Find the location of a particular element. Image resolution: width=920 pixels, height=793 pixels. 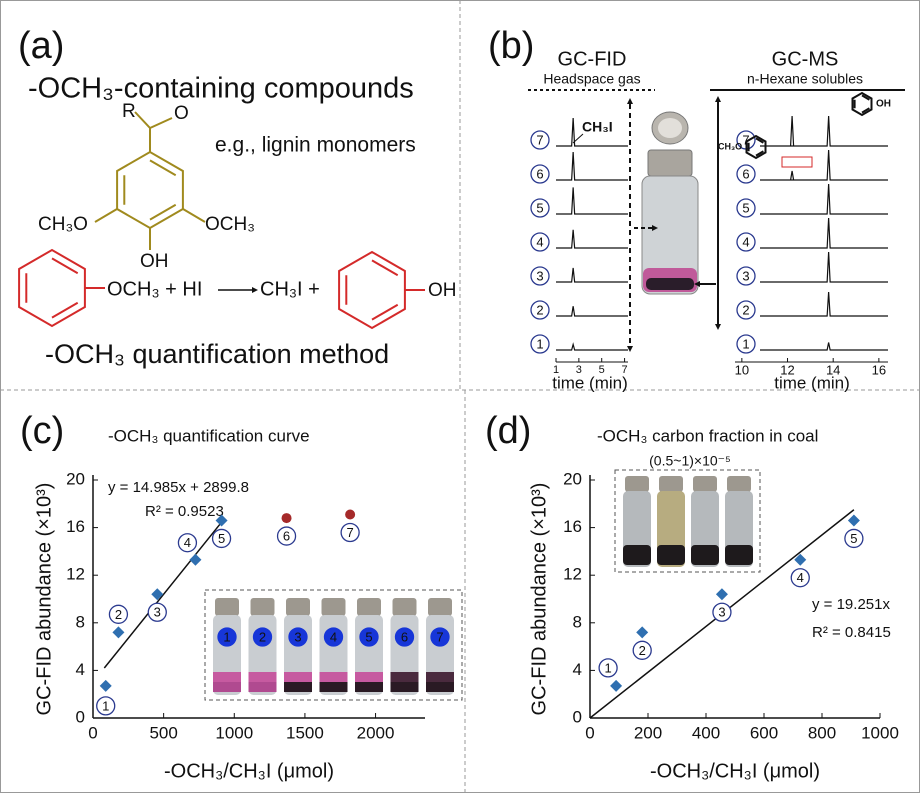

anisole-ring-bond is located at coordinates (52, 288).